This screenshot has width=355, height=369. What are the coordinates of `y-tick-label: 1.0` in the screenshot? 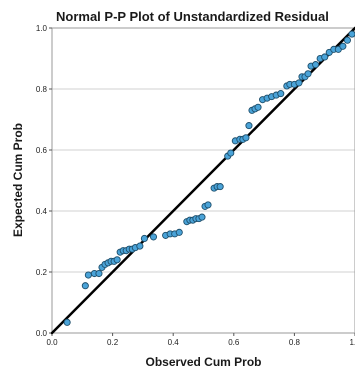 It's located at (42, 28).